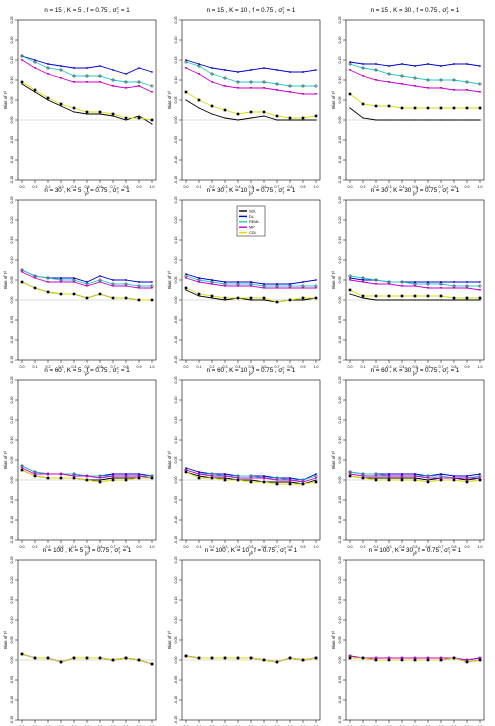 This screenshot has height=726, width=495. Describe the element at coordinates (5, 100) in the screenshot. I see `y-axis-label: Bias of τ²` at that location.